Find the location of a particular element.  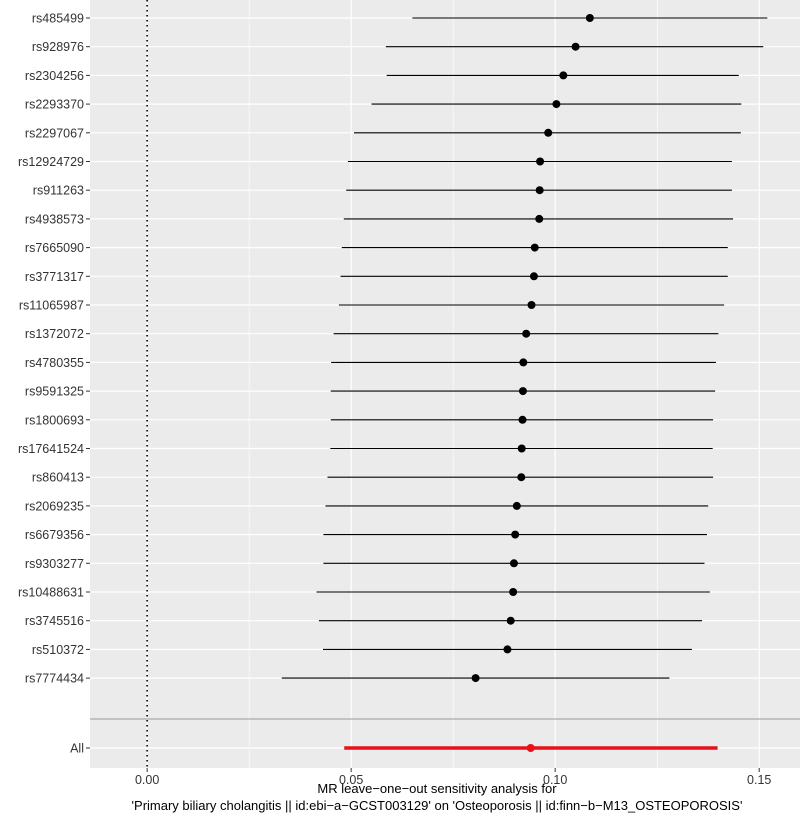

point-rs510372 is located at coordinates (507, 649).